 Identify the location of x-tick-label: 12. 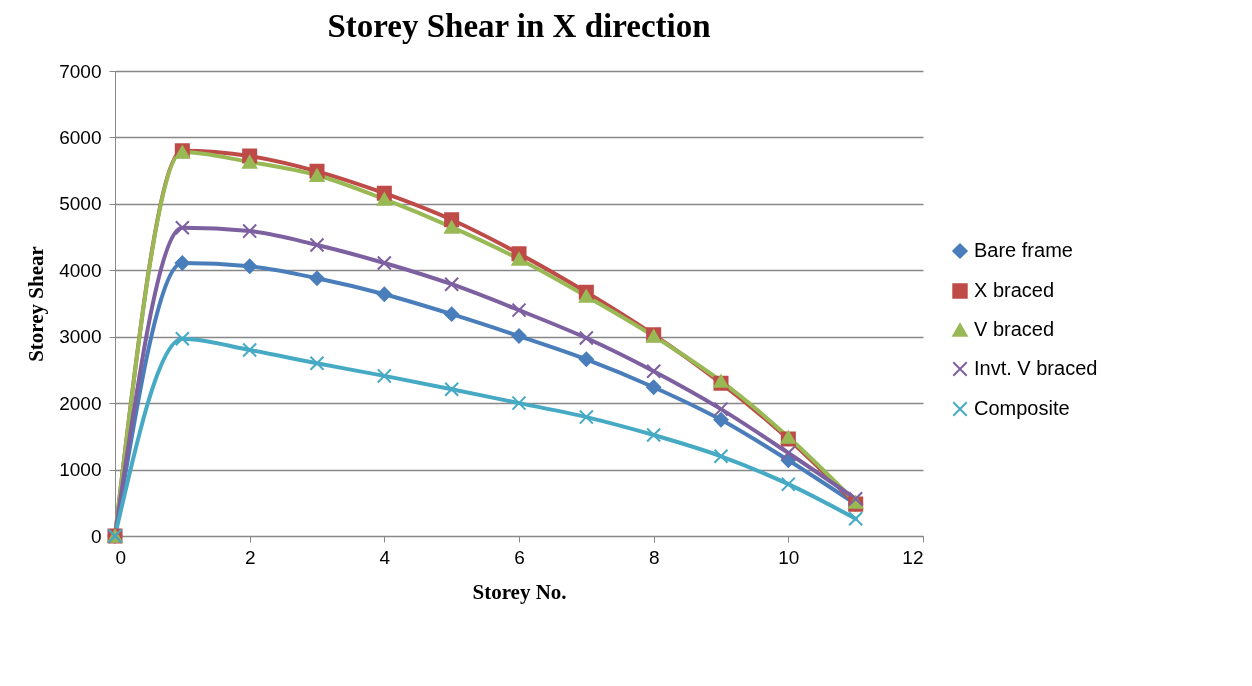
(913, 557).